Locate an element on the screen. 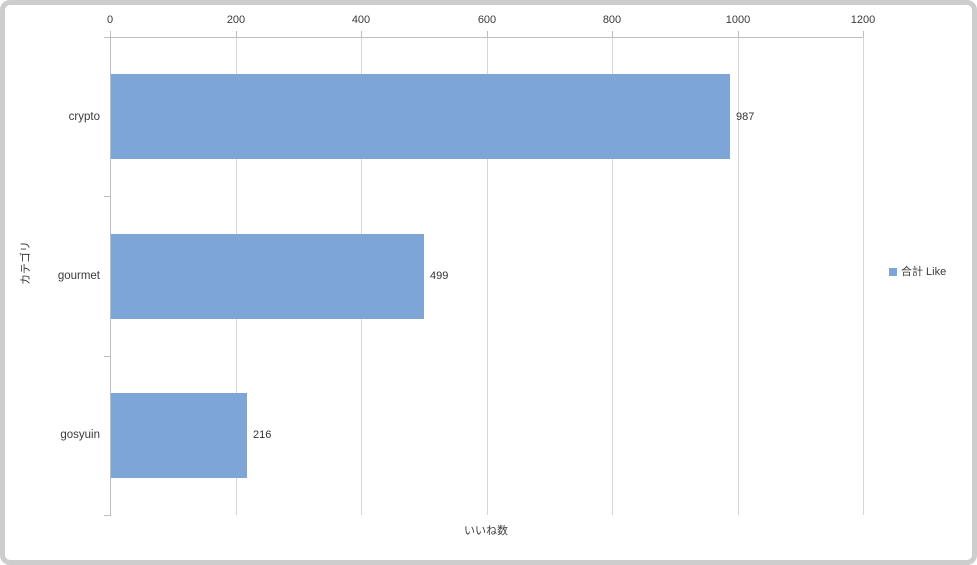 The width and height of the screenshot is (977, 565). category-label-gourmet: gourmet is located at coordinates (78, 276).